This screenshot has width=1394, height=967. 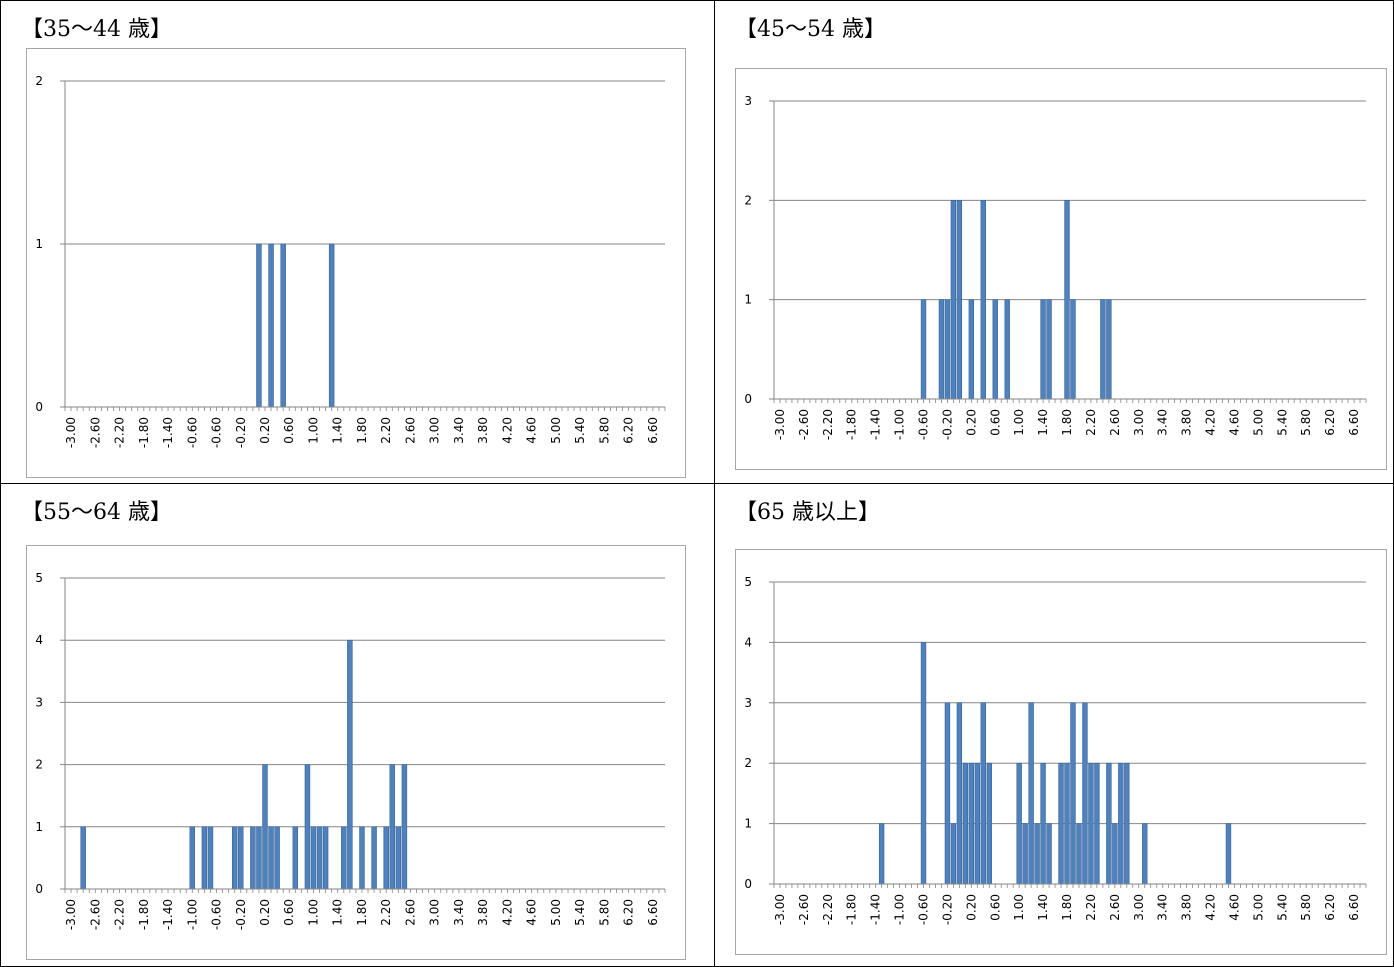 I want to click on x-tick-label: 2.60, so click(x=1115, y=907).